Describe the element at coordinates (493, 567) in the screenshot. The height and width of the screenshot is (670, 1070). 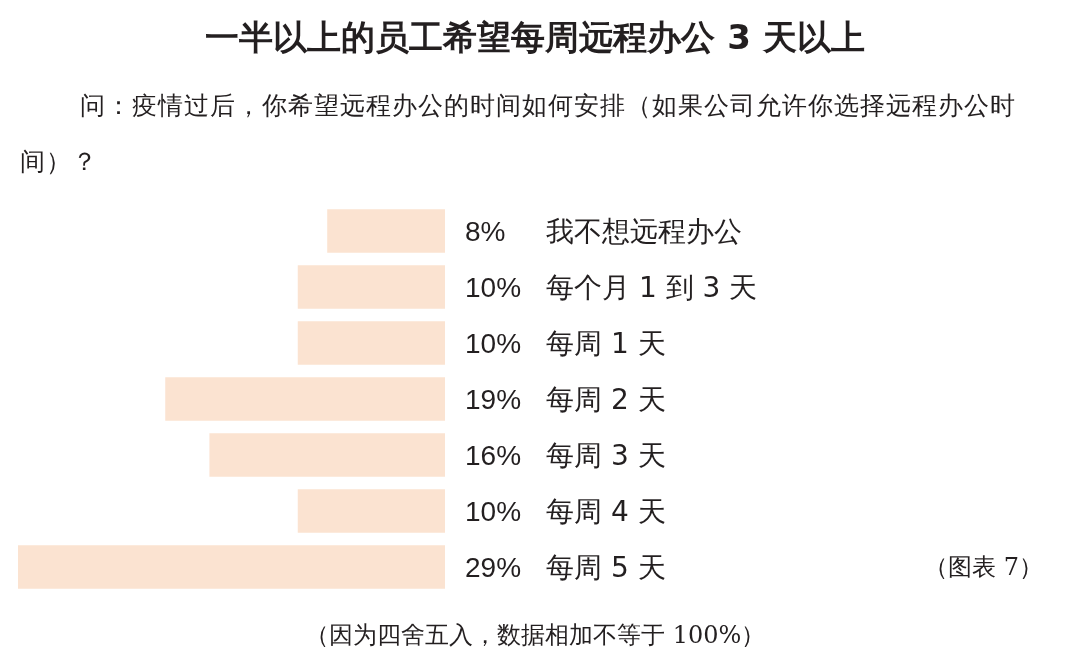
I see `data-label: 29%` at that location.